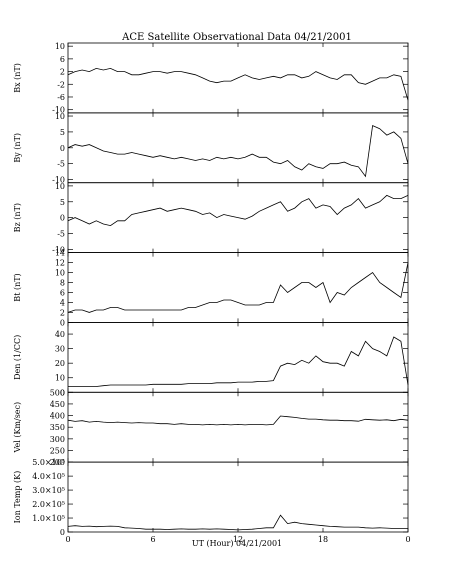 The image size is (454, 567). I want to click on ytick-label-vel-5: 450, so click(57, 404).